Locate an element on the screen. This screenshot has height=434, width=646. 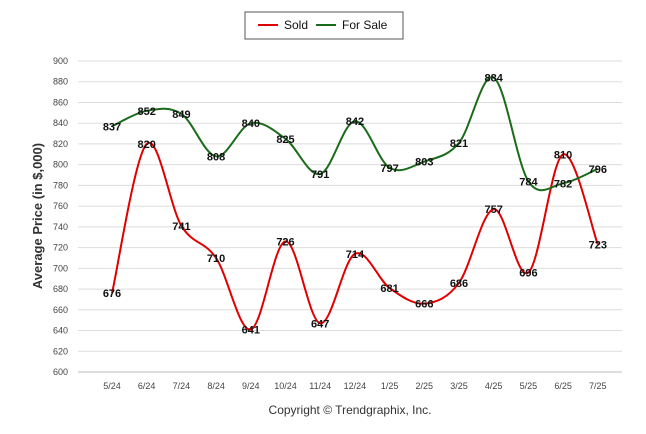
x-tick-label: 6/25 is located at coordinates (563, 386).